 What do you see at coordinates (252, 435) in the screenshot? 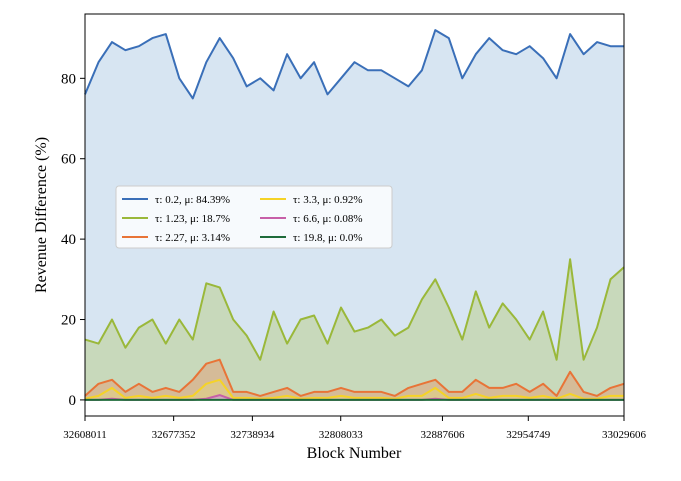
I see `x-tick-label: 32738934` at bounding box center [252, 435].